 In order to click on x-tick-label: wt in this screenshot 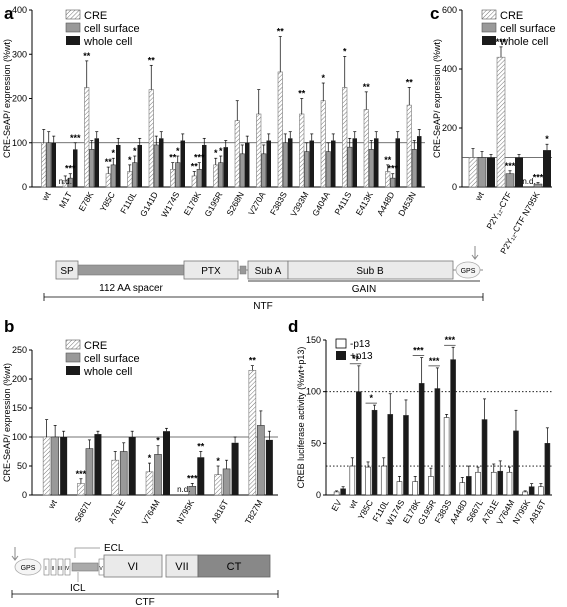, I will do `click(52, 504)`.